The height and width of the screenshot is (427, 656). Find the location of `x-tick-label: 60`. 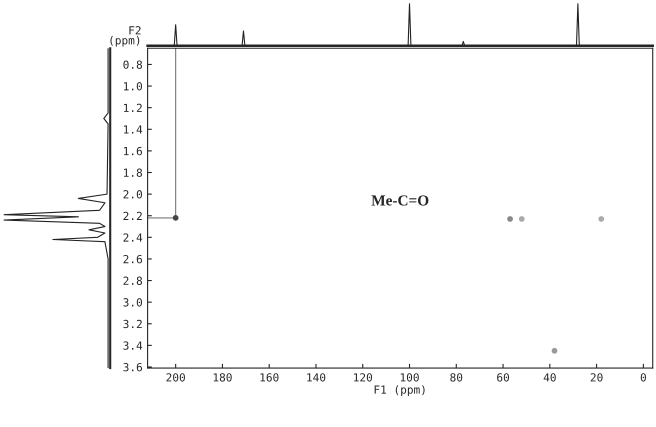

x-tick-label: 60 is located at coordinates (503, 377).